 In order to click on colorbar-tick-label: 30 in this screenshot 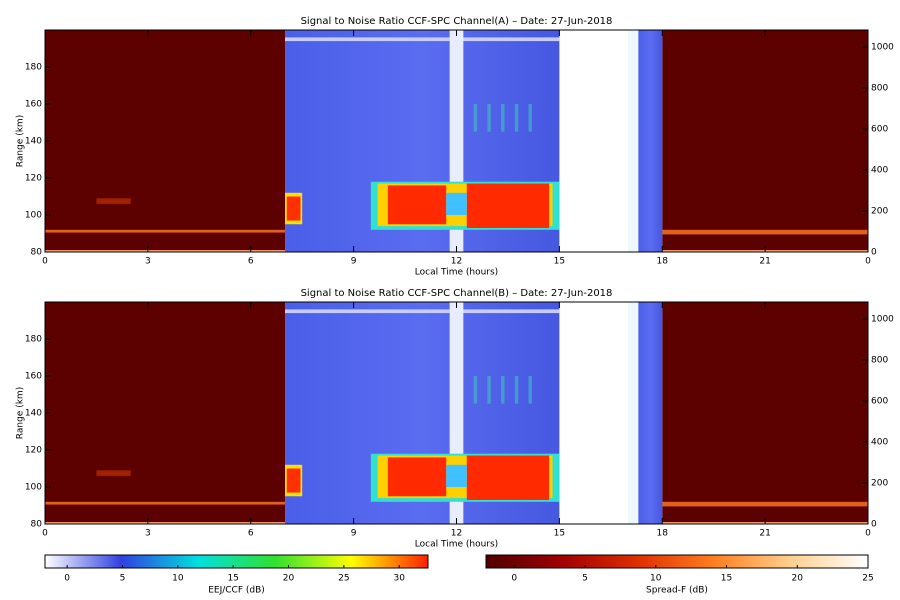, I will do `click(399, 579)`.